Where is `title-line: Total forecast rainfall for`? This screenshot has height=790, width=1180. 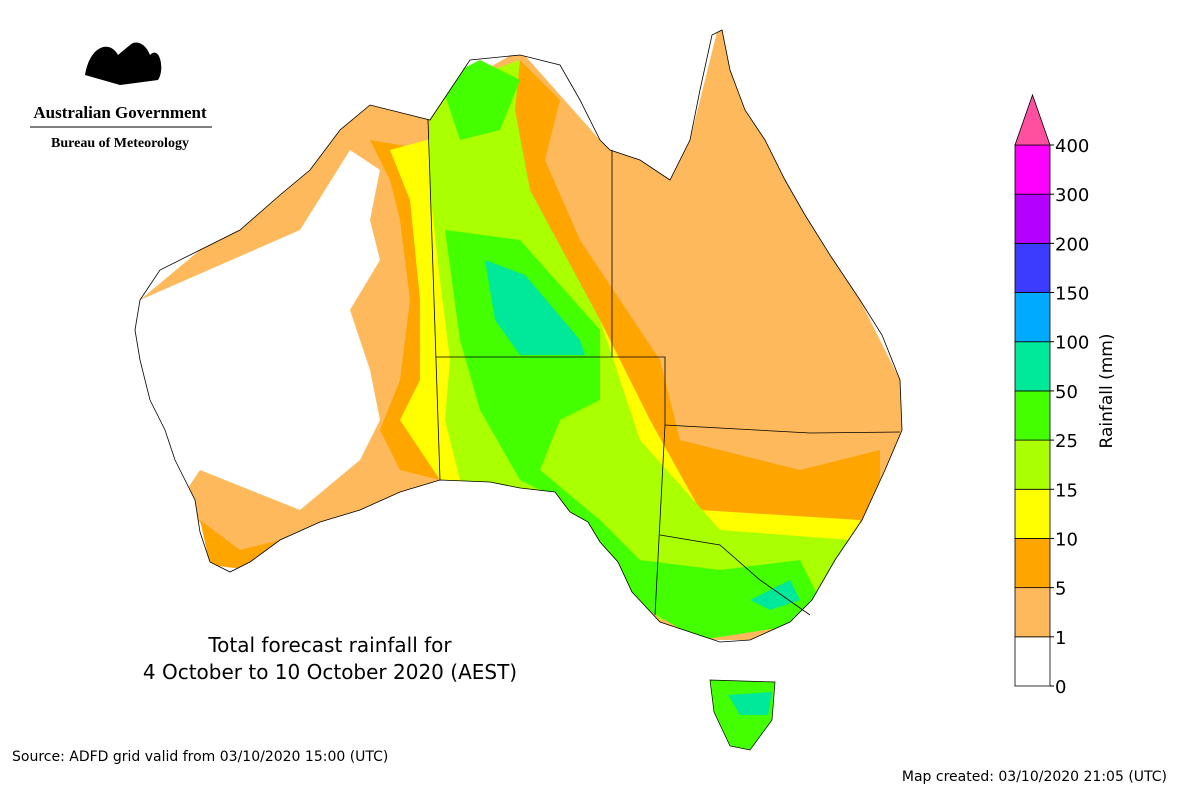 title-line: Total forecast rainfall for is located at coordinates (329, 645).